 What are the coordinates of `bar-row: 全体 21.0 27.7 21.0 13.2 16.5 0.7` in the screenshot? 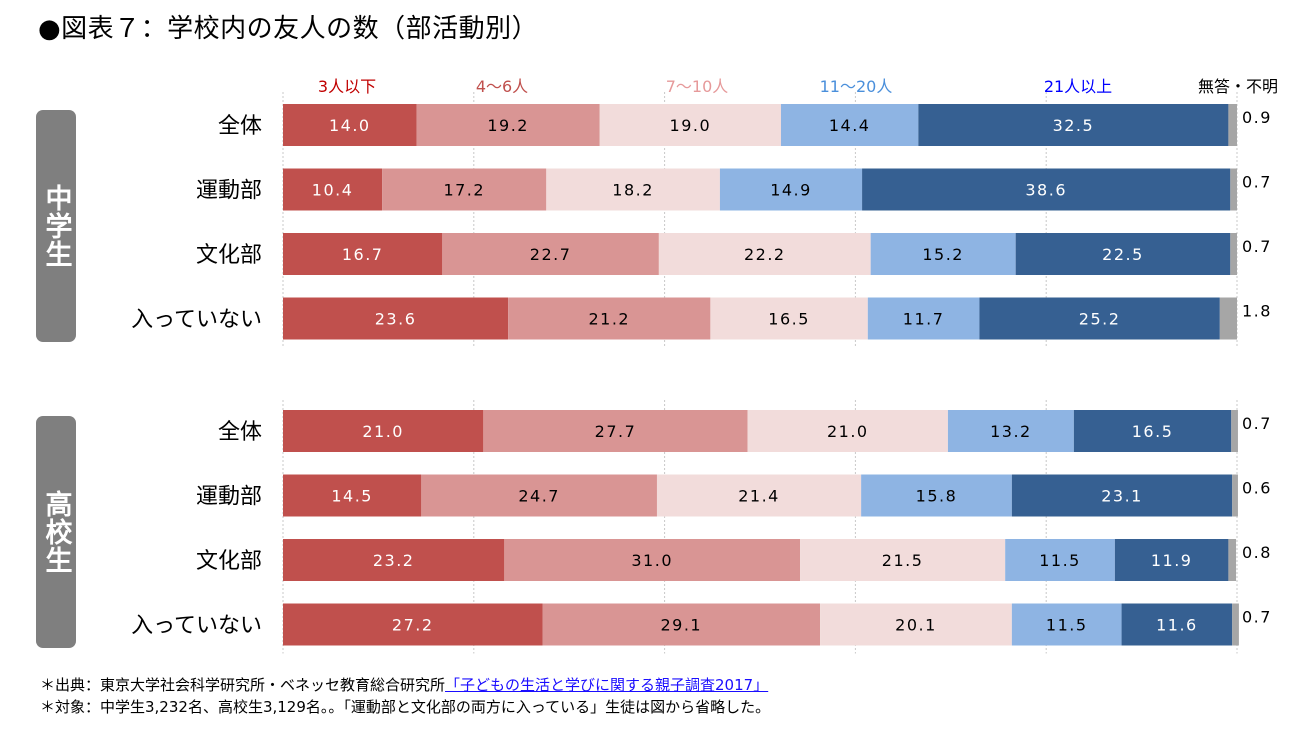 It's located at (745, 431).